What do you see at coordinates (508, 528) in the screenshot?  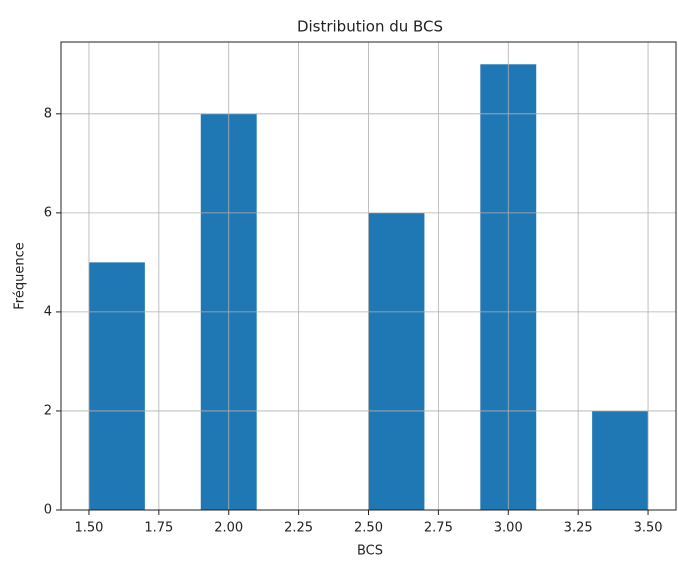 I see `x-tick-label: 3.00` at bounding box center [508, 528].